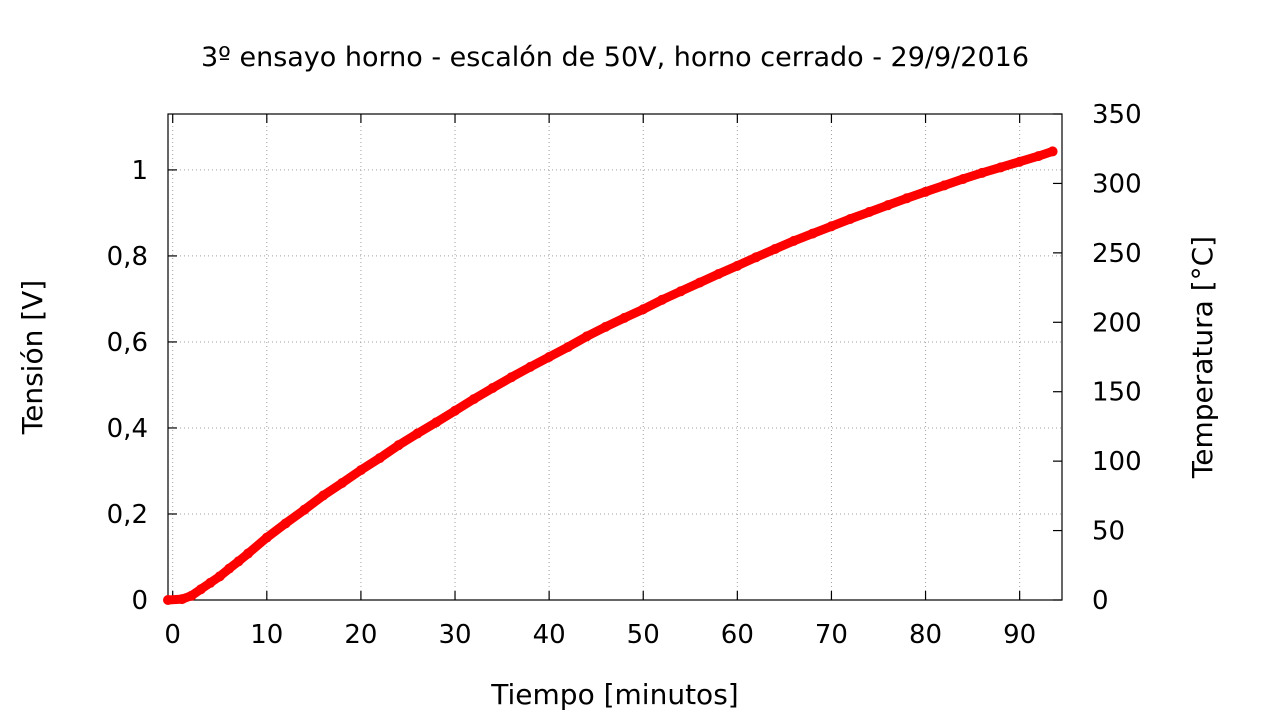 The image size is (1280, 720). I want to click on y2-tick-label: 150, so click(1117, 393).